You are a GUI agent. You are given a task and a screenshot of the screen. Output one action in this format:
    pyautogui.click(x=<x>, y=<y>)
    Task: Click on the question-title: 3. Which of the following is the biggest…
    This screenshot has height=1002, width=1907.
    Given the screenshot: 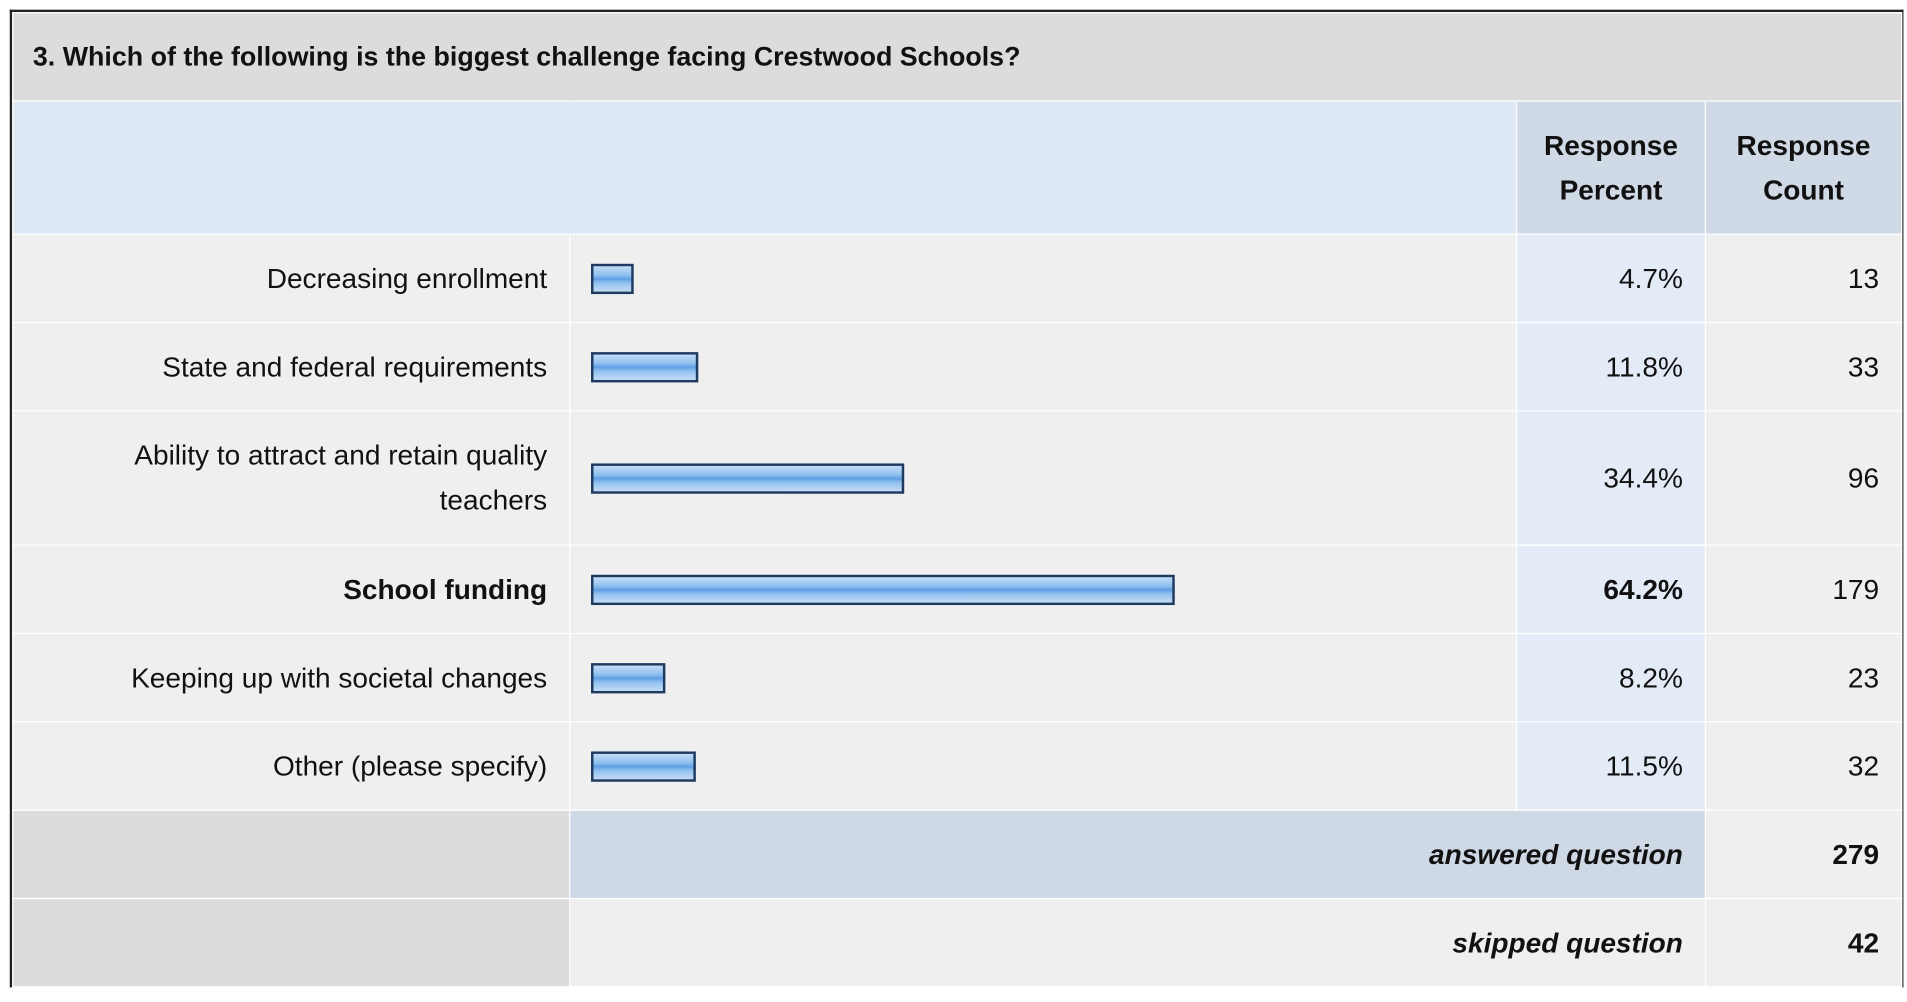 What is the action you would take?
    pyautogui.click(x=957, y=57)
    